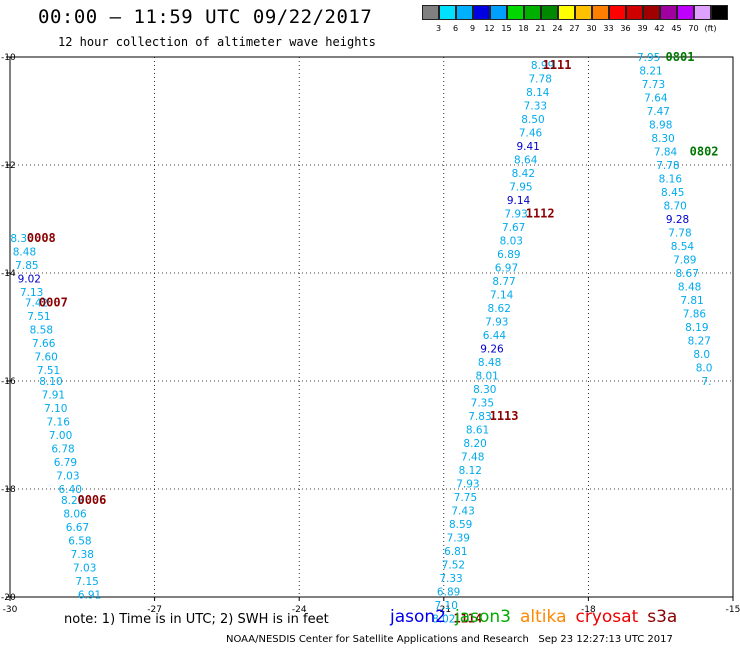 The image size is (740, 650). Describe the element at coordinates (465, 498) in the screenshot. I see `wave-height-value: 7.75` at that location.